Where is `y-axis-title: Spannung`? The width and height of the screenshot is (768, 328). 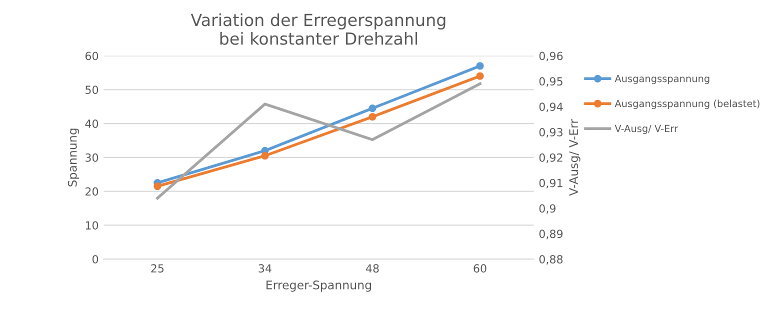
y-axis-title: Spannung is located at coordinates (74, 157).